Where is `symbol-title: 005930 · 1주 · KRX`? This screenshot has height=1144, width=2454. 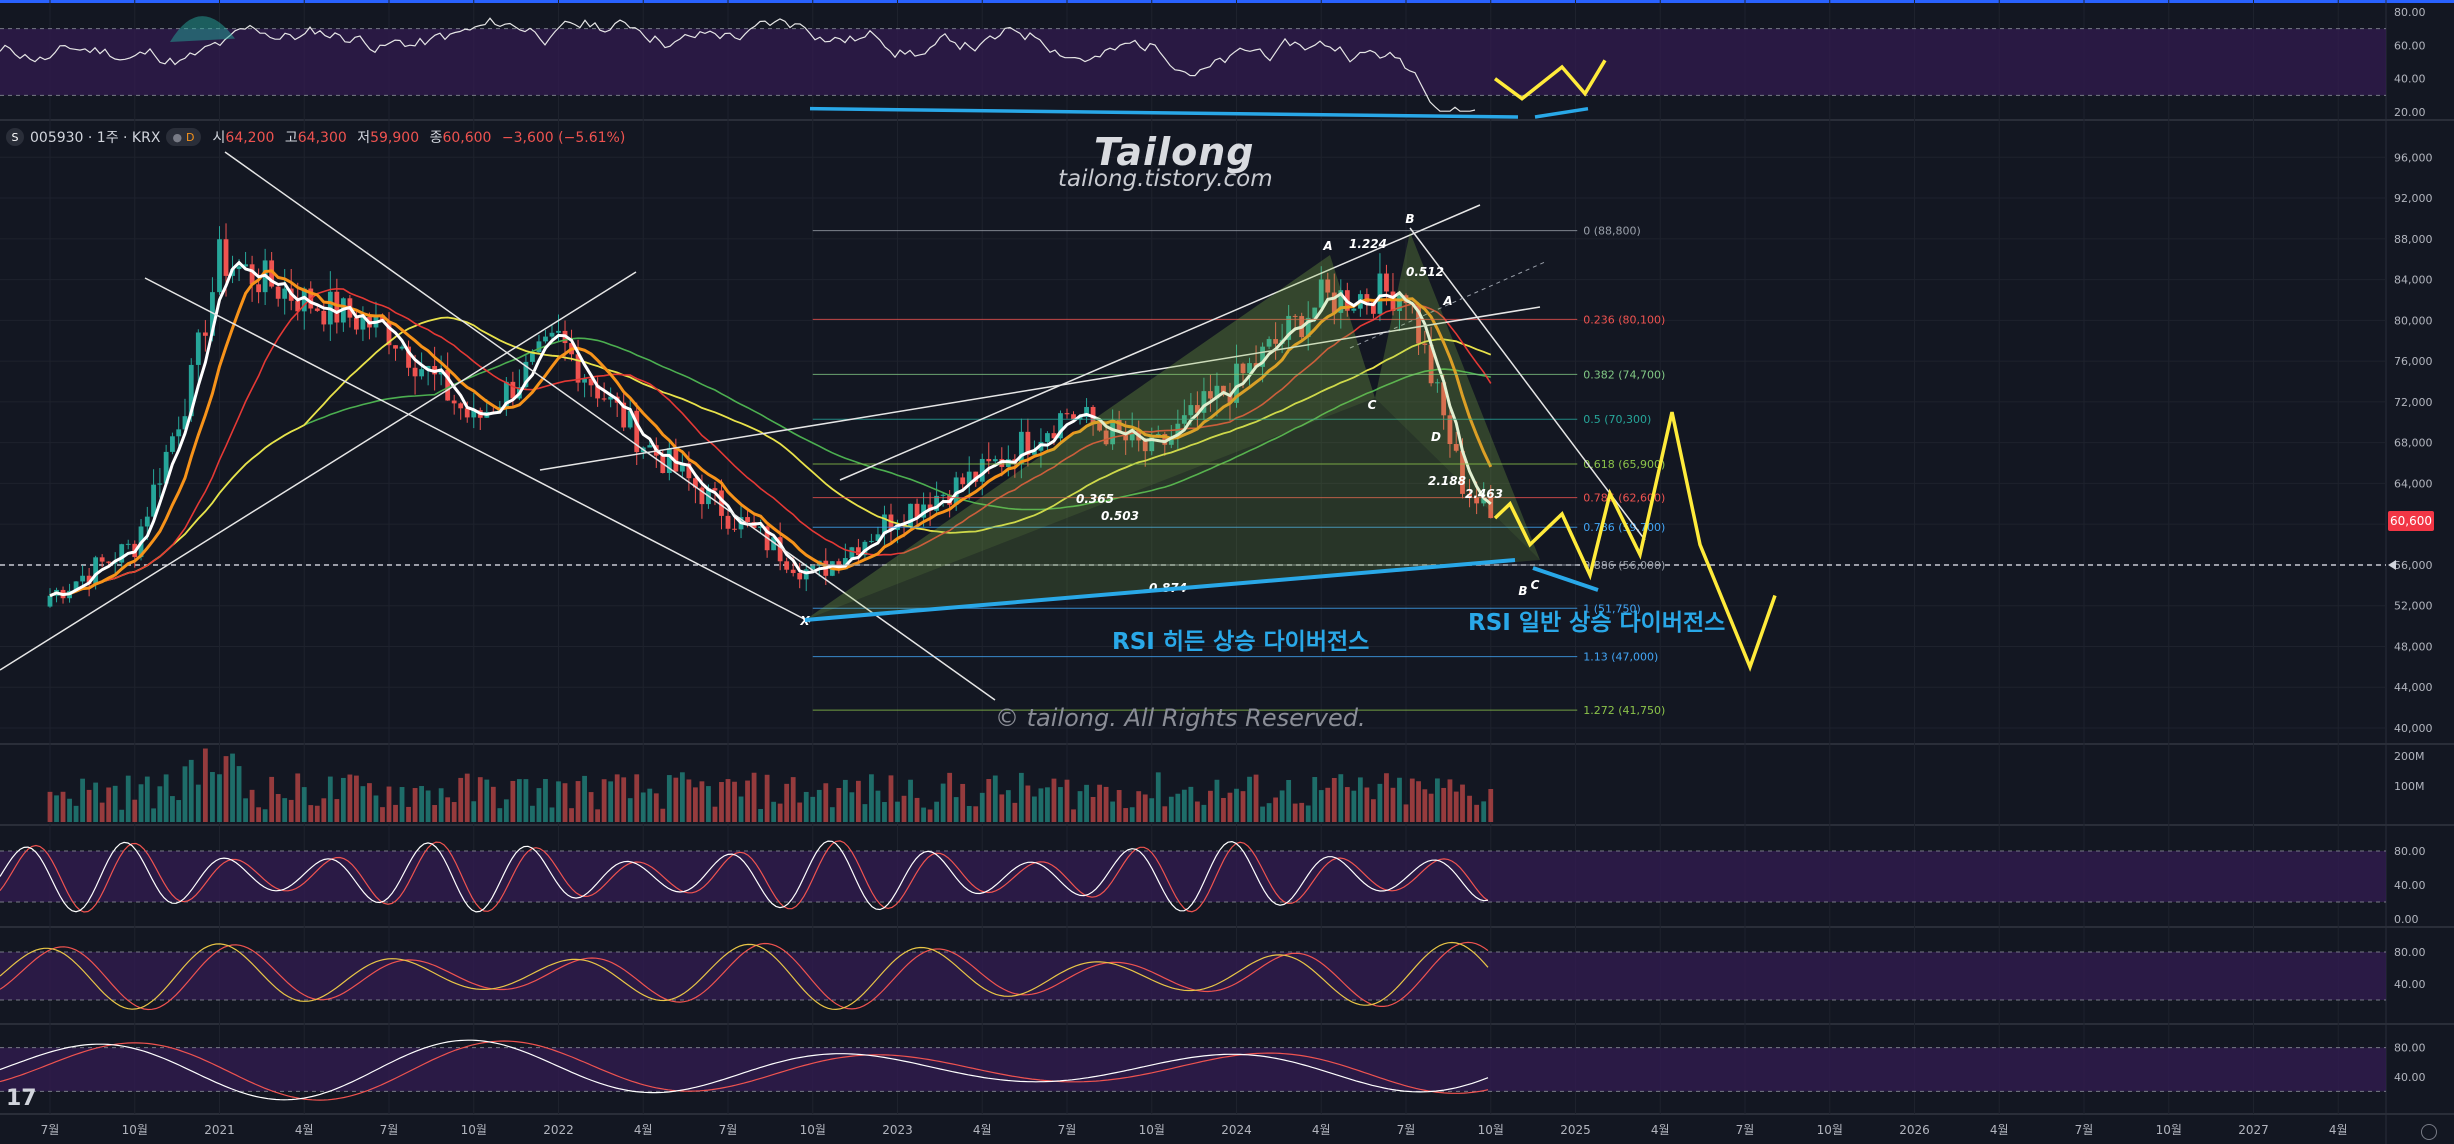 symbol-title: 005930 · 1주 · KRX is located at coordinates (95, 138).